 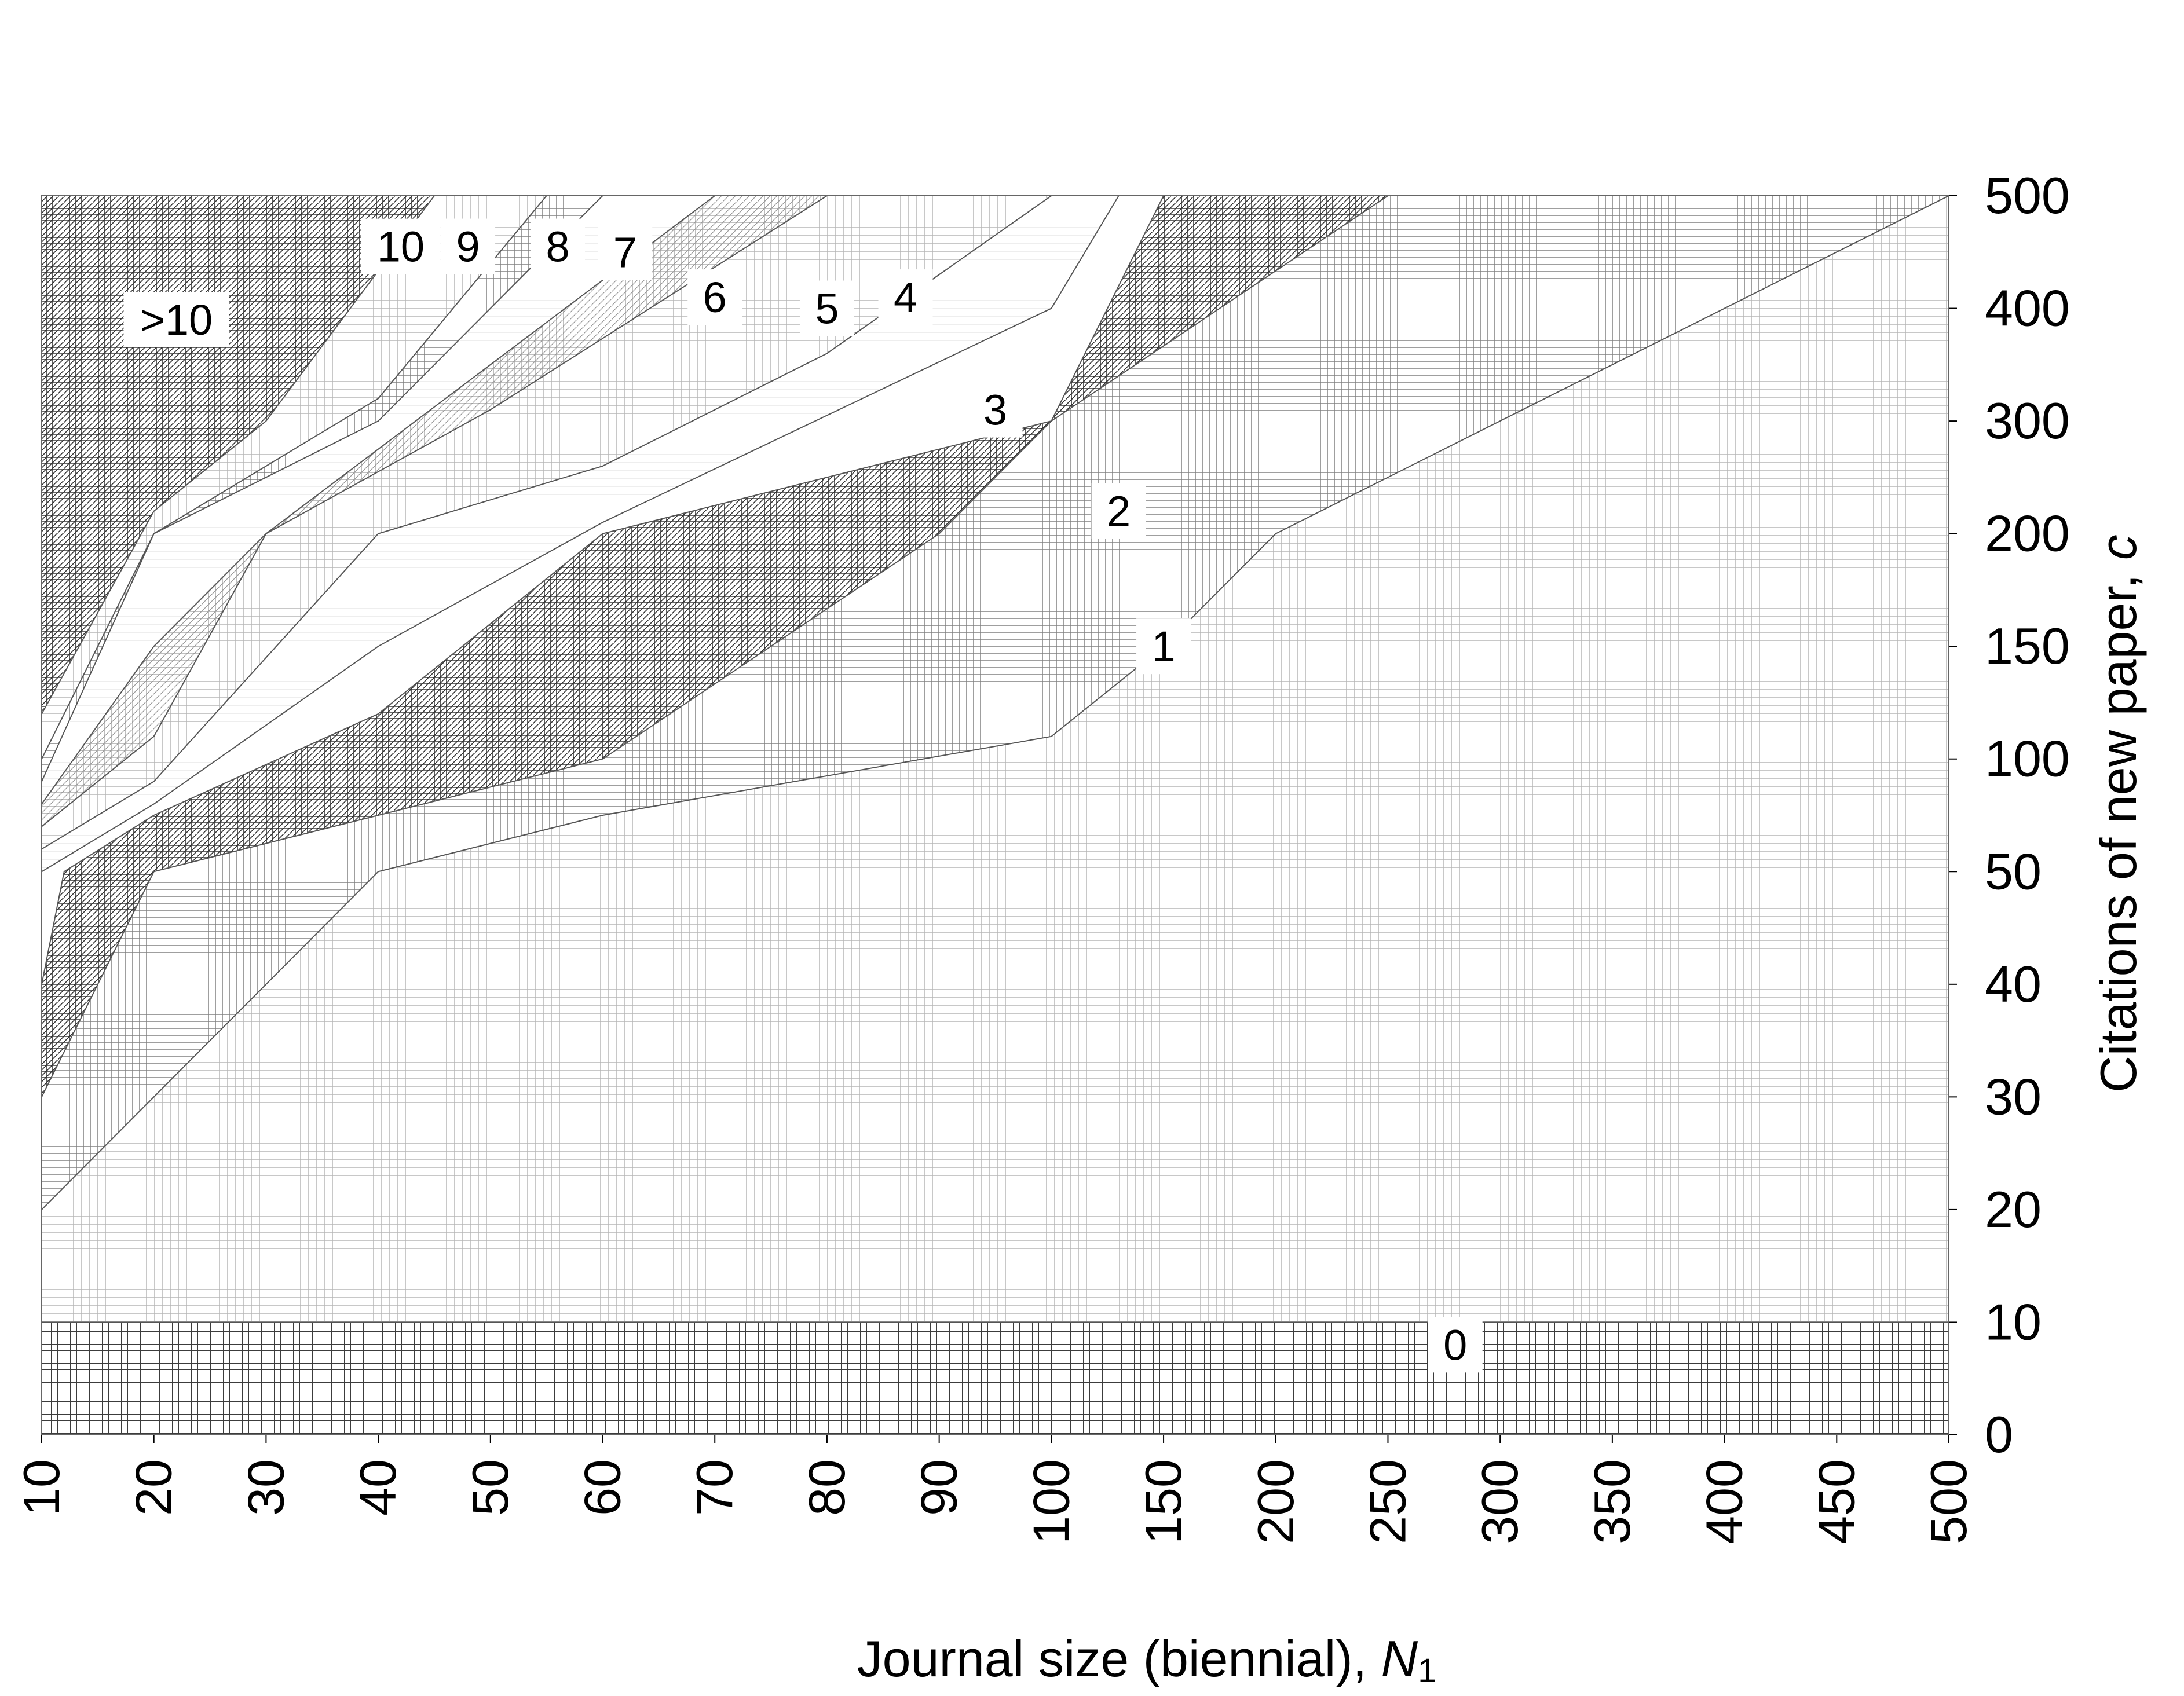 What do you see at coordinates (239, 455) in the screenshot?
I see `boundary-line-10-gt10` at bounding box center [239, 455].